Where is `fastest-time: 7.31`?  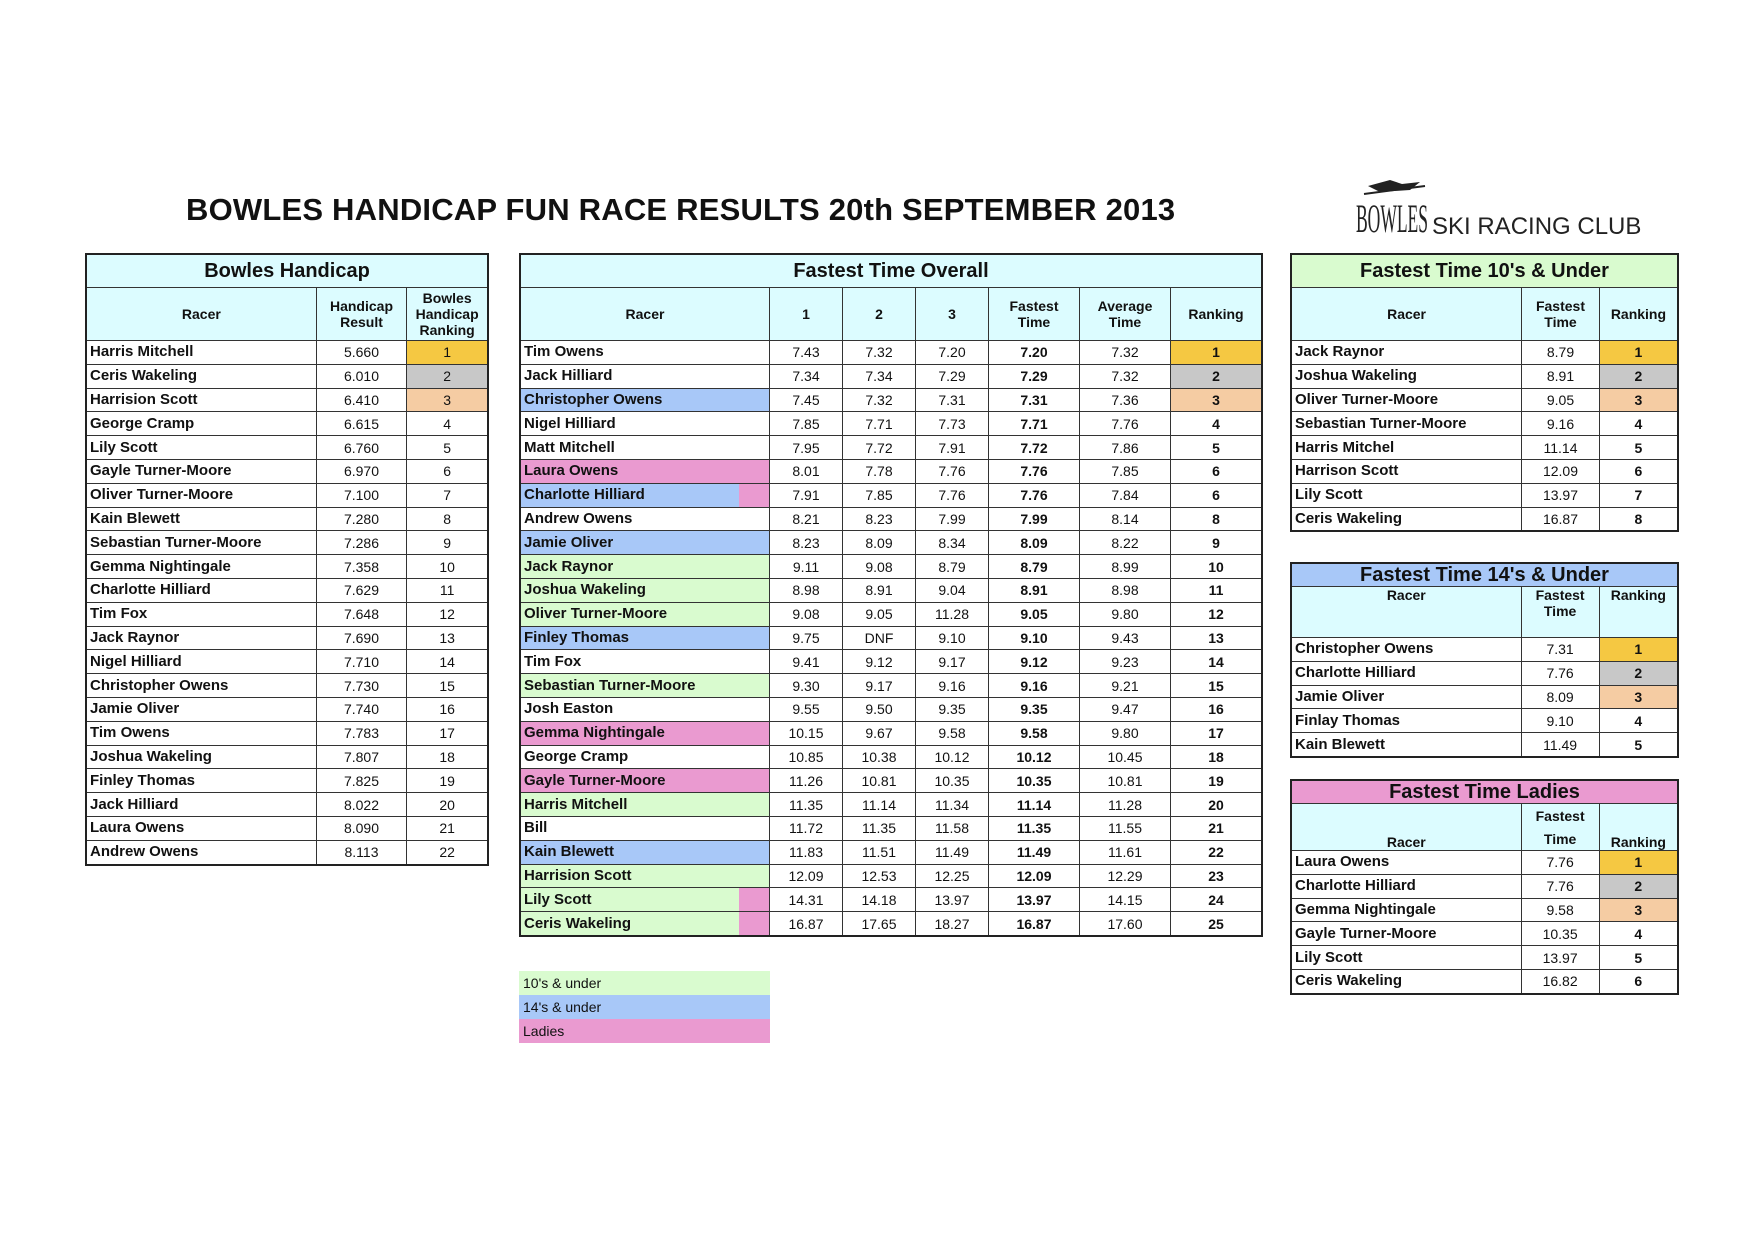 fastest-time: 7.31 is located at coordinates (1034, 400).